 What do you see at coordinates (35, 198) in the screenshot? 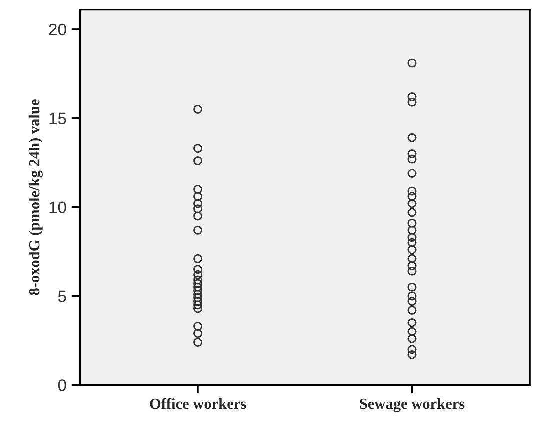
I see `y-axis-title: 8-oxodG (pmole/kg 24h) value` at bounding box center [35, 198].